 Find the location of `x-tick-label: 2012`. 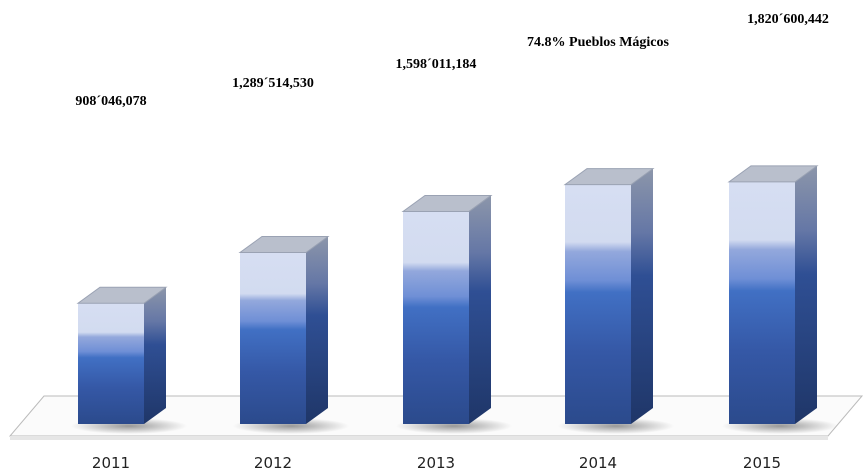

x-tick-label: 2012 is located at coordinates (273, 463).